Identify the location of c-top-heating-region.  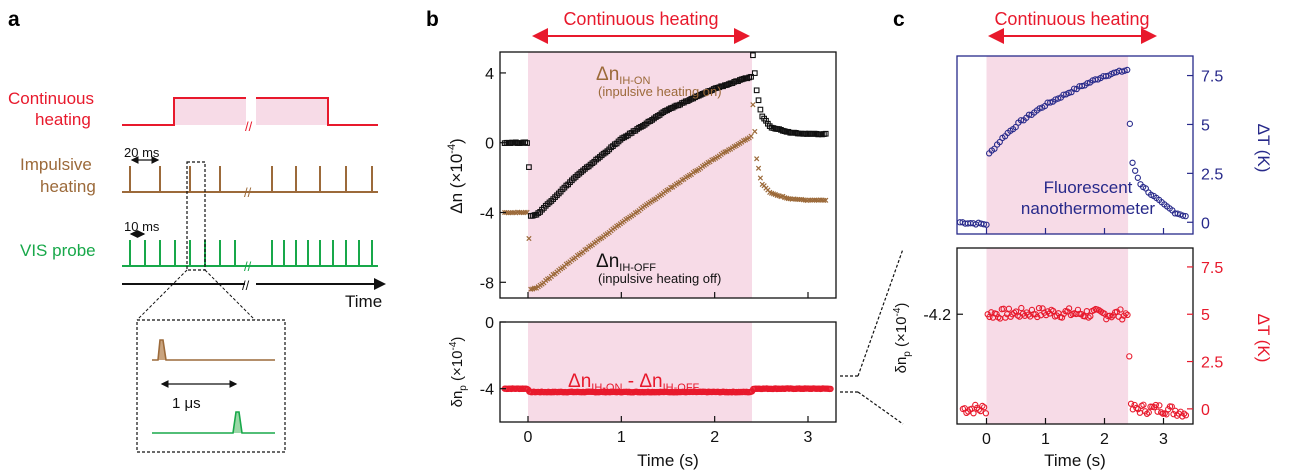
(1057, 145).